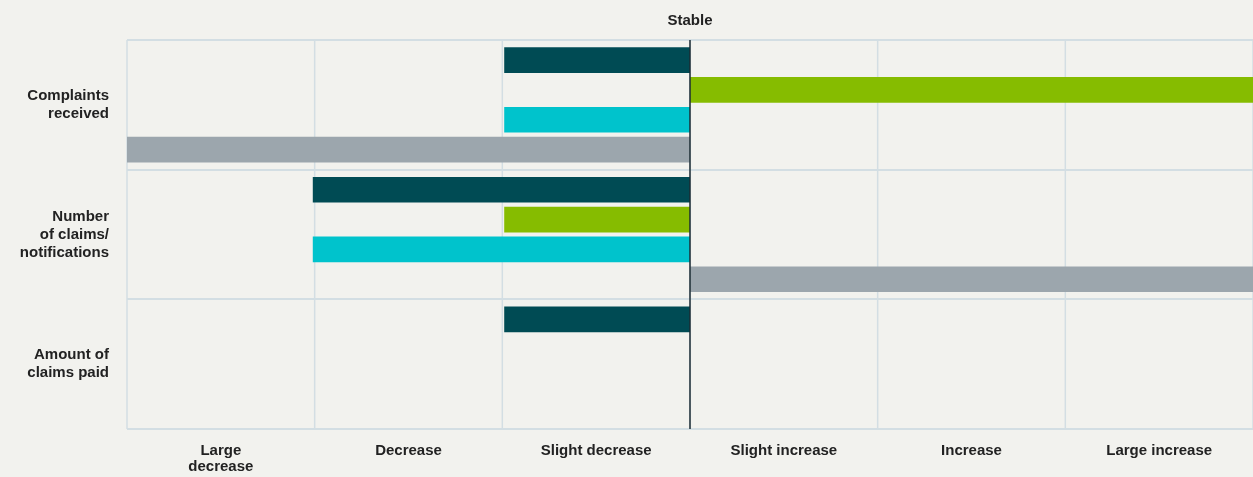 This screenshot has width=1253, height=477. I want to click on text: Increase, so click(971, 449).